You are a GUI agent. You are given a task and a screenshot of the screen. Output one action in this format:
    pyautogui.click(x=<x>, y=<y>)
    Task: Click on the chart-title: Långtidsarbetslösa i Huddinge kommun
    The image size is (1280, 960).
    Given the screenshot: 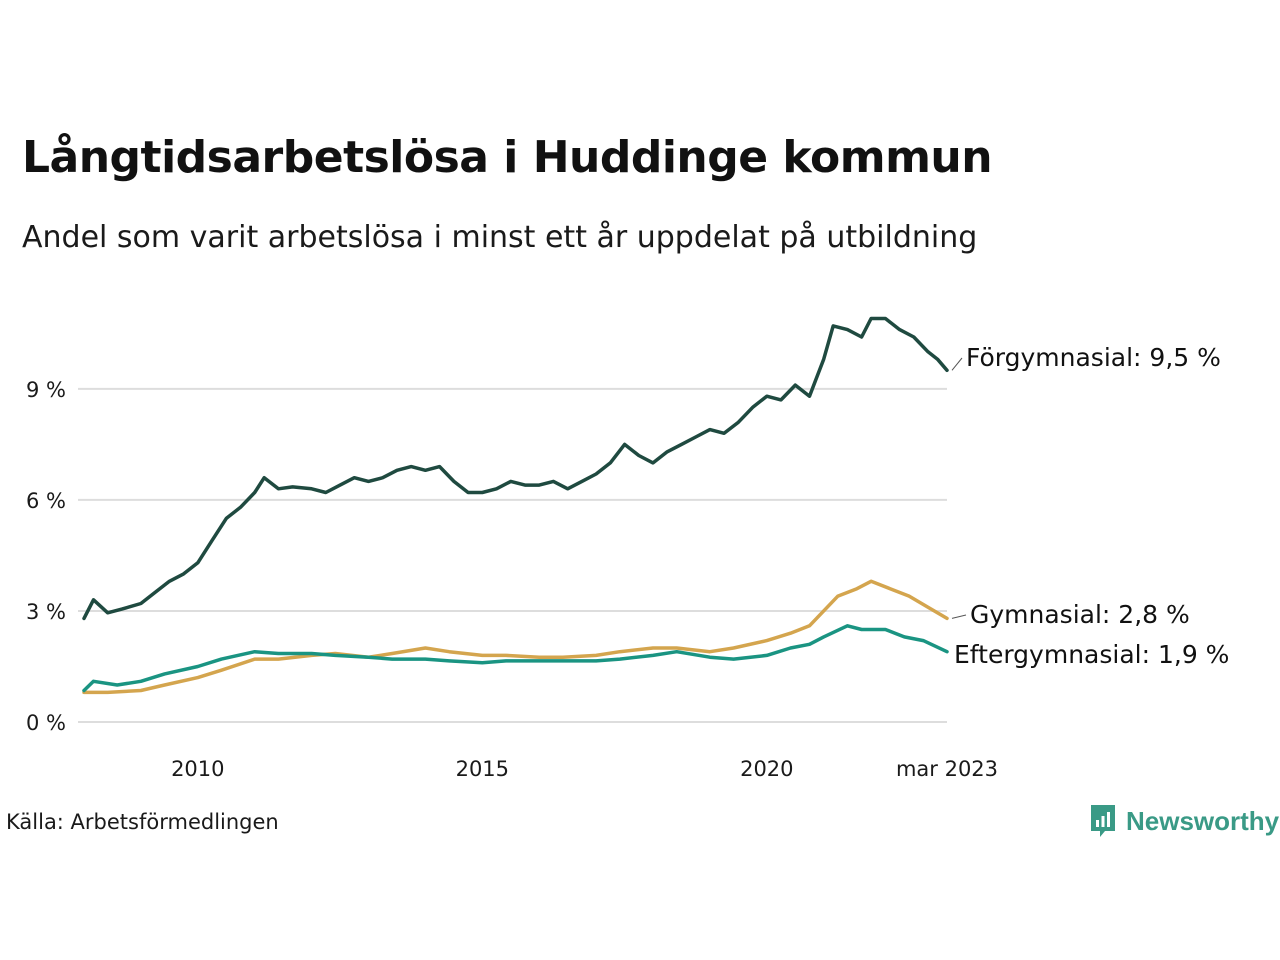 What is the action you would take?
    pyautogui.click(x=507, y=157)
    